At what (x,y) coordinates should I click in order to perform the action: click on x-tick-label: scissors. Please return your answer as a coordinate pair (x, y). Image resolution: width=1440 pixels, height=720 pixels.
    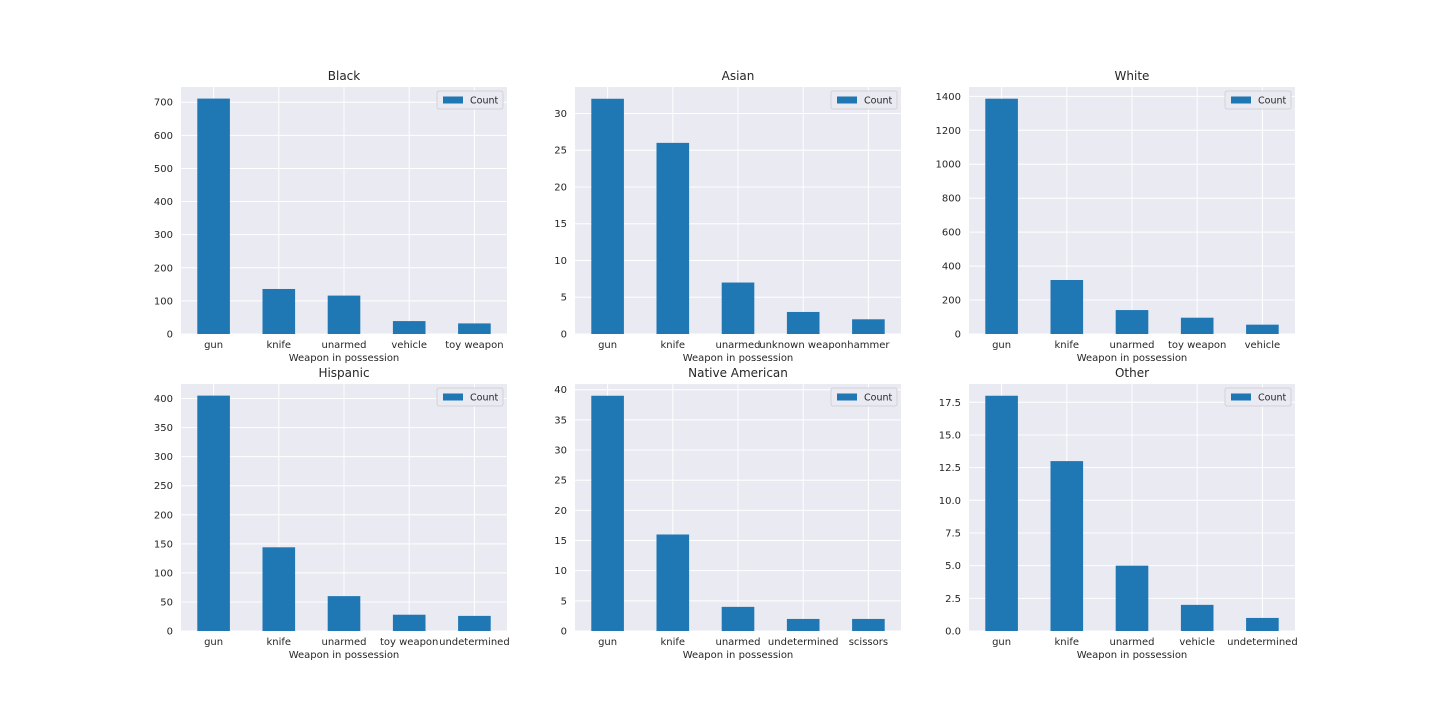
    Looking at the image, I should click on (868, 642).